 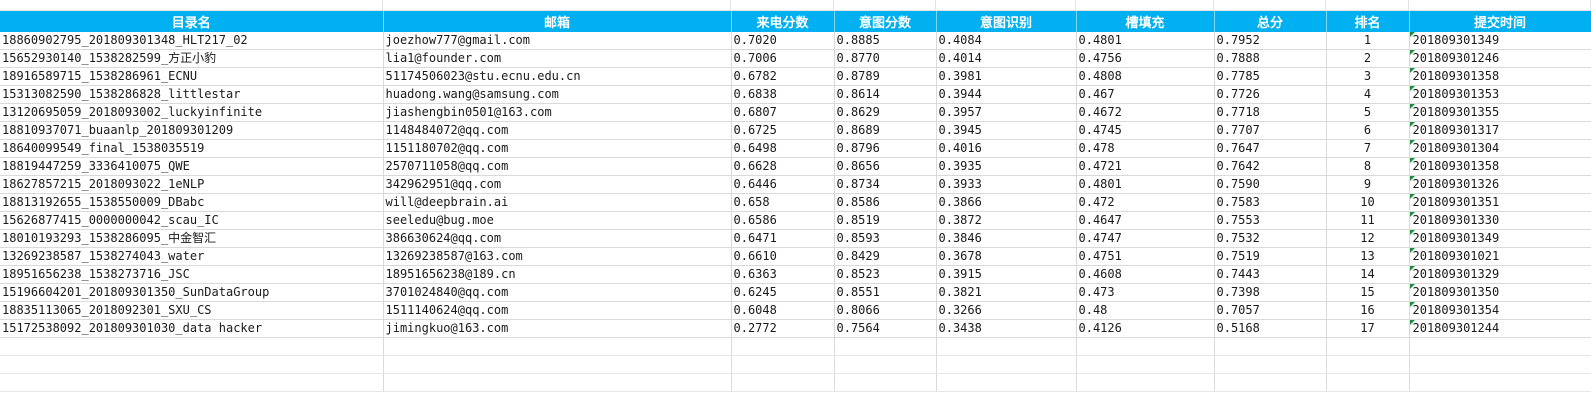 I want to click on cell-call-score: 0.6807, so click(x=783, y=112).